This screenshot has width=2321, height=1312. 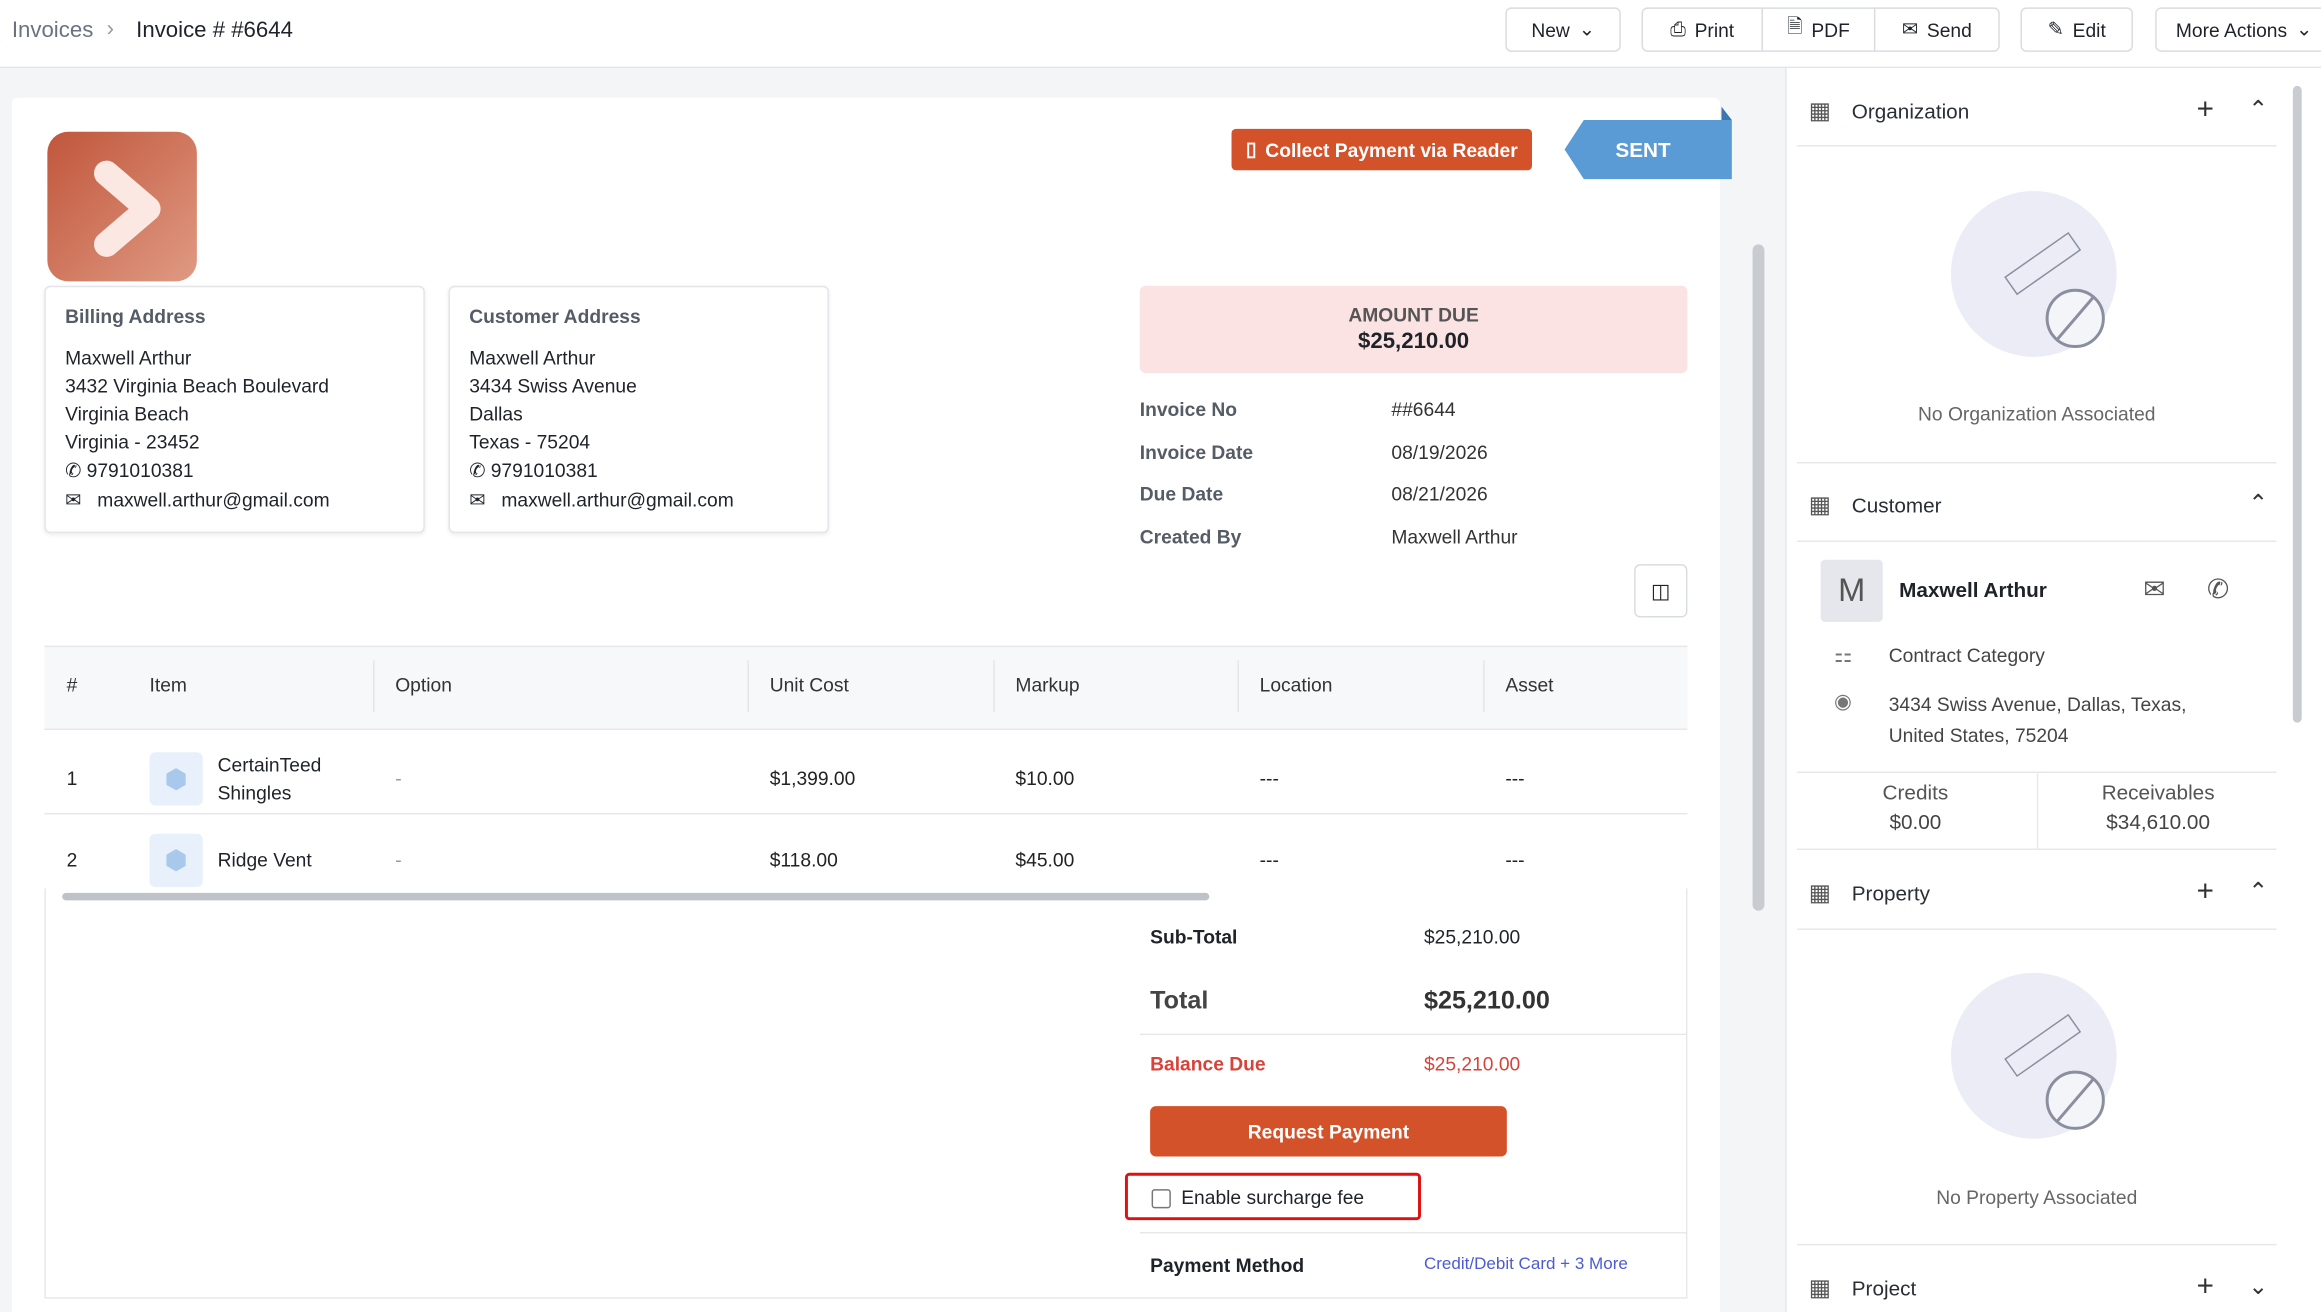 What do you see at coordinates (2055, 28) in the screenshot?
I see `icon: ✎` at bounding box center [2055, 28].